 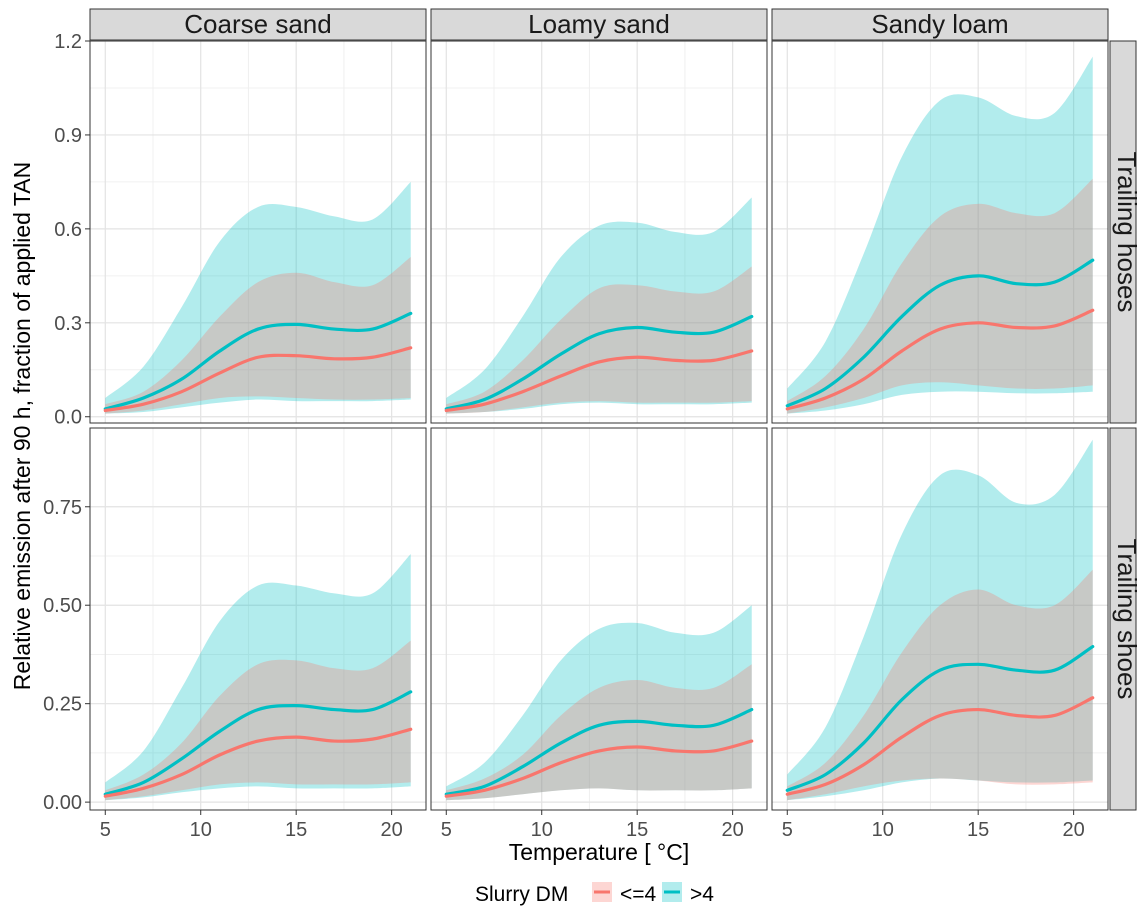 I want to click on legend-label: >4, so click(x=702, y=894).